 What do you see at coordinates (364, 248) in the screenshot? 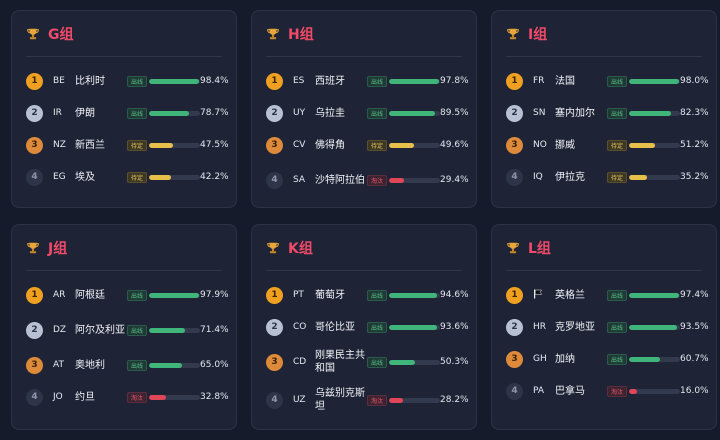
I see `group-header: K组` at bounding box center [364, 248].